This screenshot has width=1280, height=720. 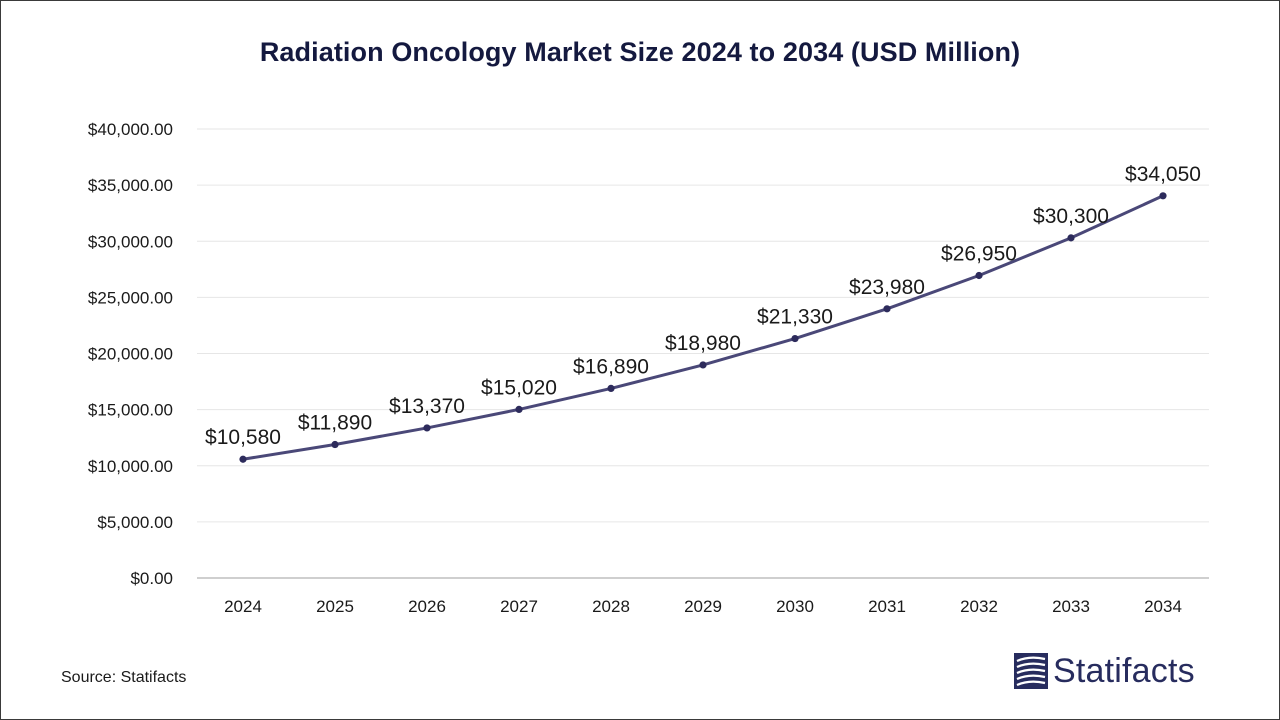 What do you see at coordinates (1163, 174) in the screenshot?
I see `data-label: $34,050` at bounding box center [1163, 174].